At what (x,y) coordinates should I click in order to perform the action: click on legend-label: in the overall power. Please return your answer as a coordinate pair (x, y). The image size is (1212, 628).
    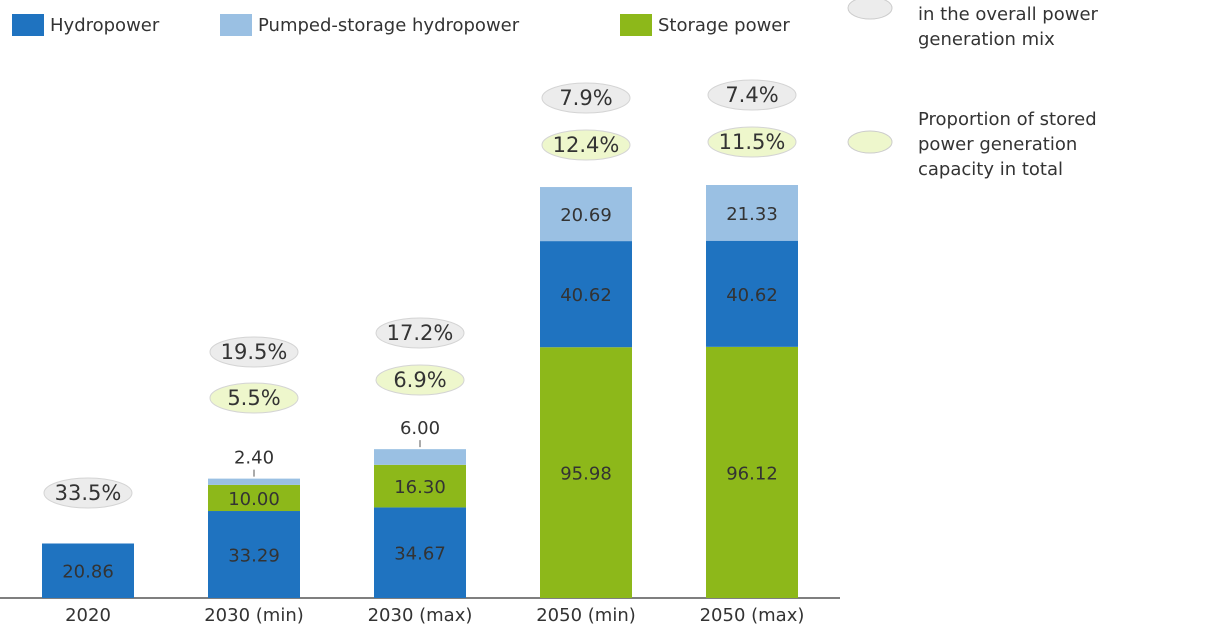
    Looking at the image, I should click on (1008, 14).